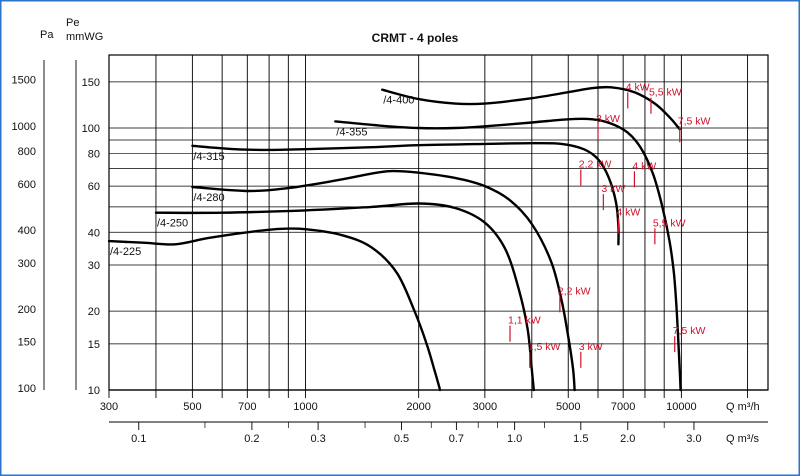  I want to click on pa-tick-label: 100, so click(27, 389).